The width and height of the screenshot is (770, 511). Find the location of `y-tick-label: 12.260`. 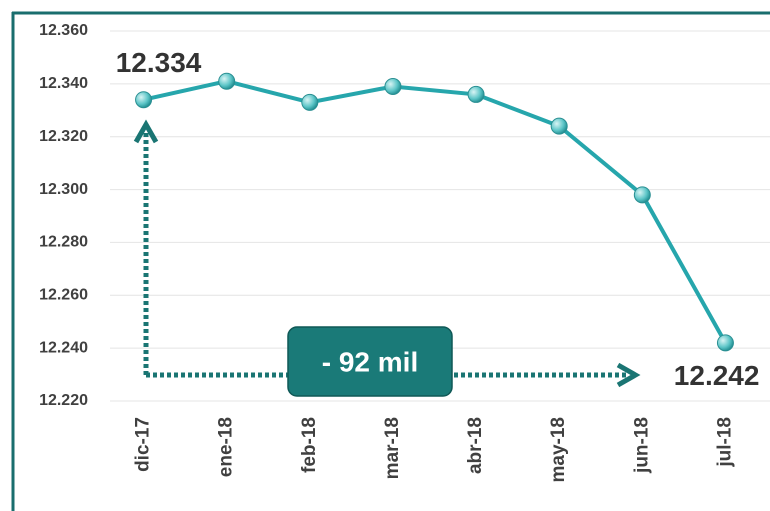

y-tick-label: 12.260 is located at coordinates (63, 295).